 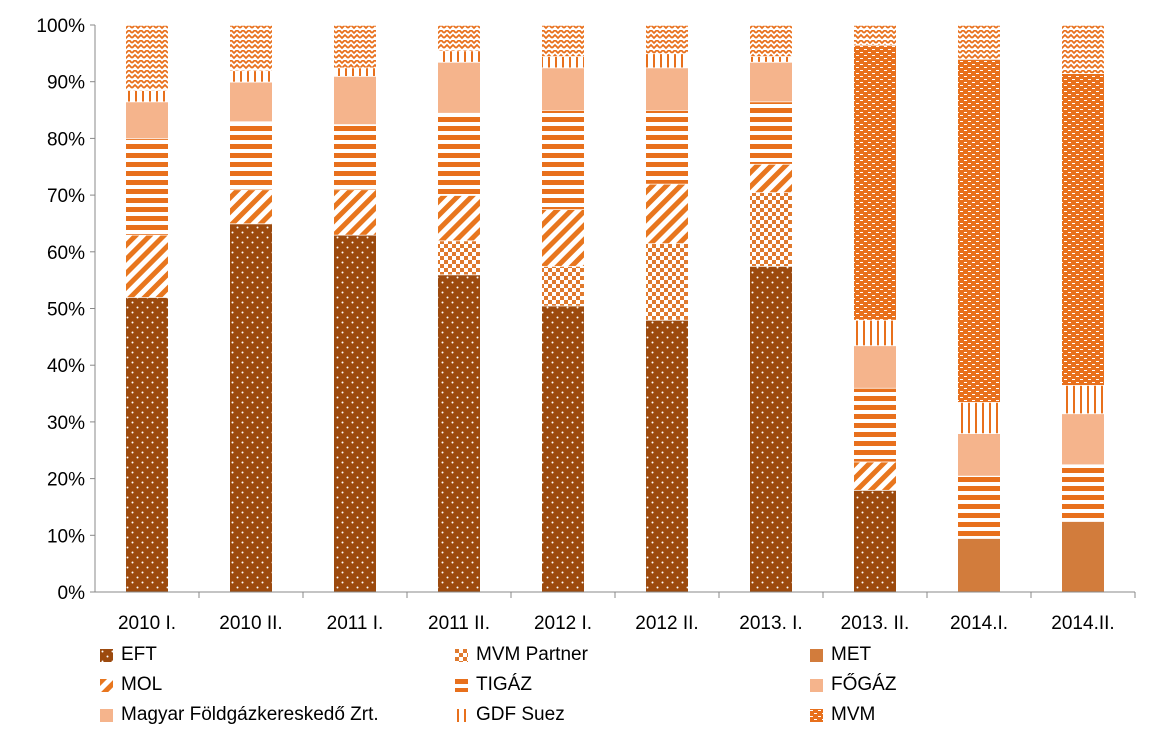 What do you see at coordinates (666, 623) in the screenshot?
I see `x-category-label: 2012 II.` at bounding box center [666, 623].